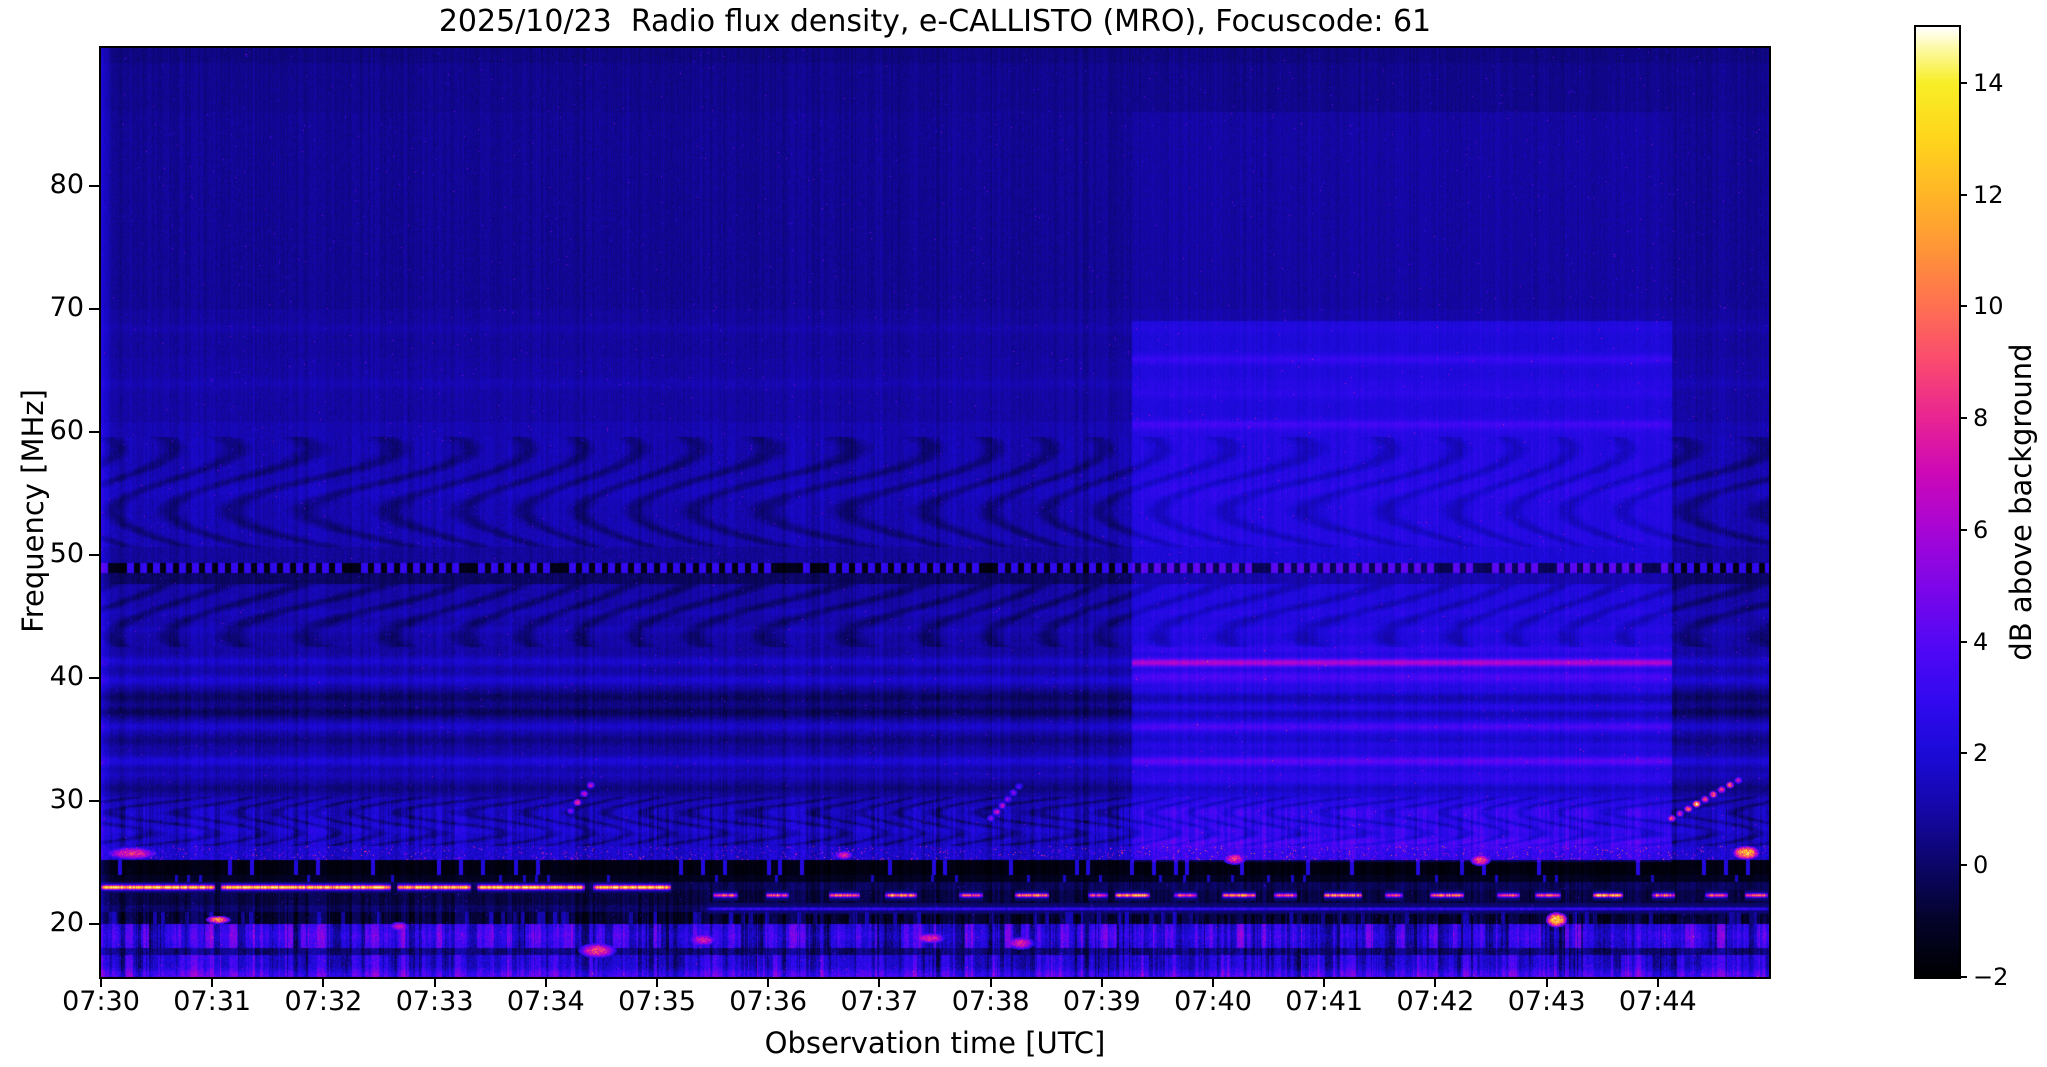  What do you see at coordinates (66, 676) in the screenshot?
I see `y-tick-label: 40` at bounding box center [66, 676].